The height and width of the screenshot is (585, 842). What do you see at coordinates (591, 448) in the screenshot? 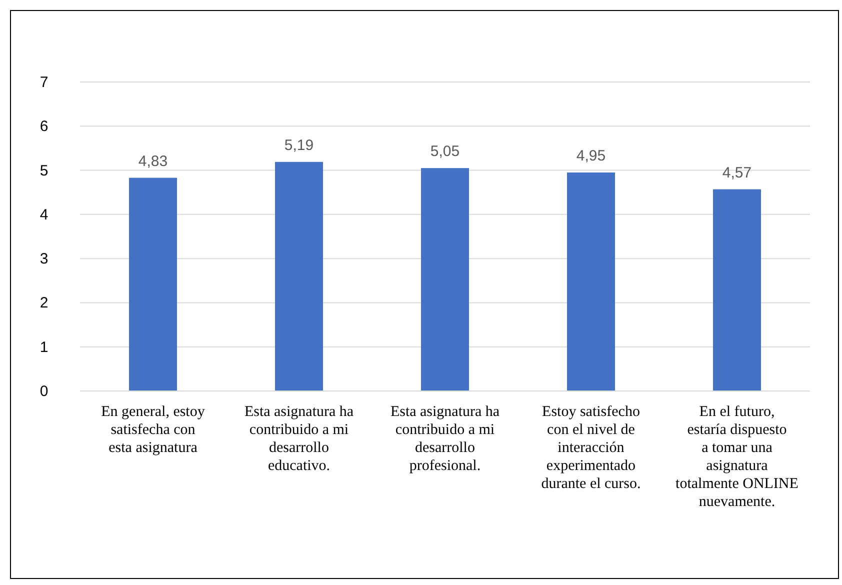
I see `x-tick-label: Estoy satisfecho con el nivel de interacción experimentado durante el curso.` at bounding box center [591, 448].